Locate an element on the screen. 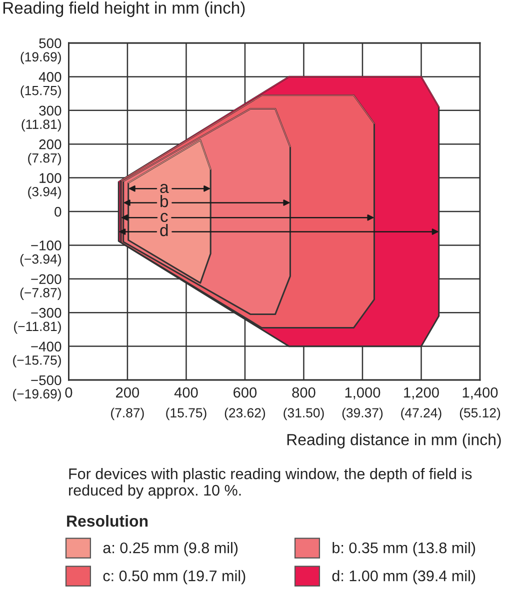  y-tick-label: 400 is located at coordinates (50, 77).